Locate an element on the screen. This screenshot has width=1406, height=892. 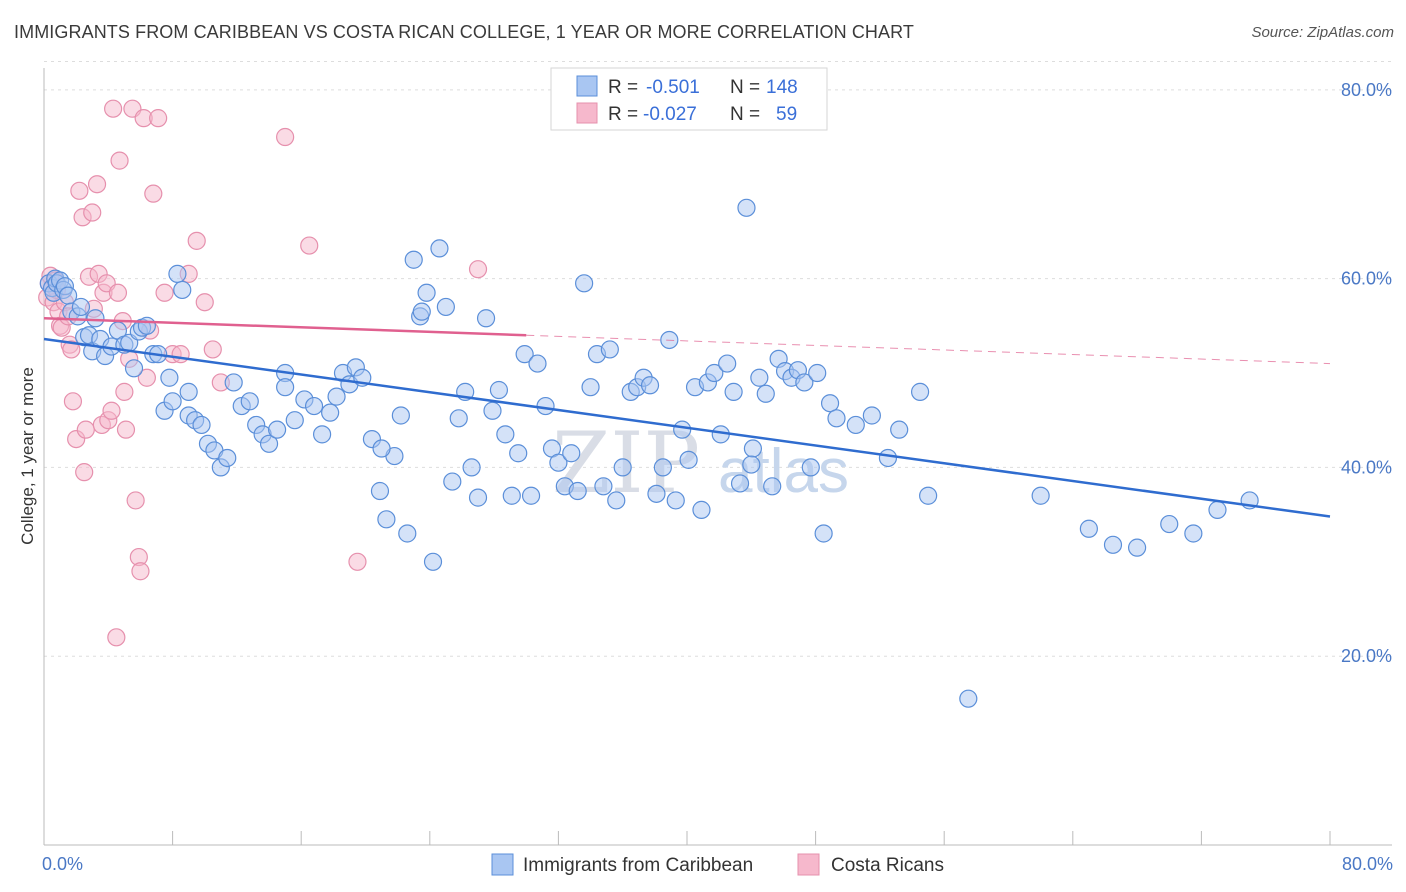
legend-swatch-pink is located at coordinates (587, 113).